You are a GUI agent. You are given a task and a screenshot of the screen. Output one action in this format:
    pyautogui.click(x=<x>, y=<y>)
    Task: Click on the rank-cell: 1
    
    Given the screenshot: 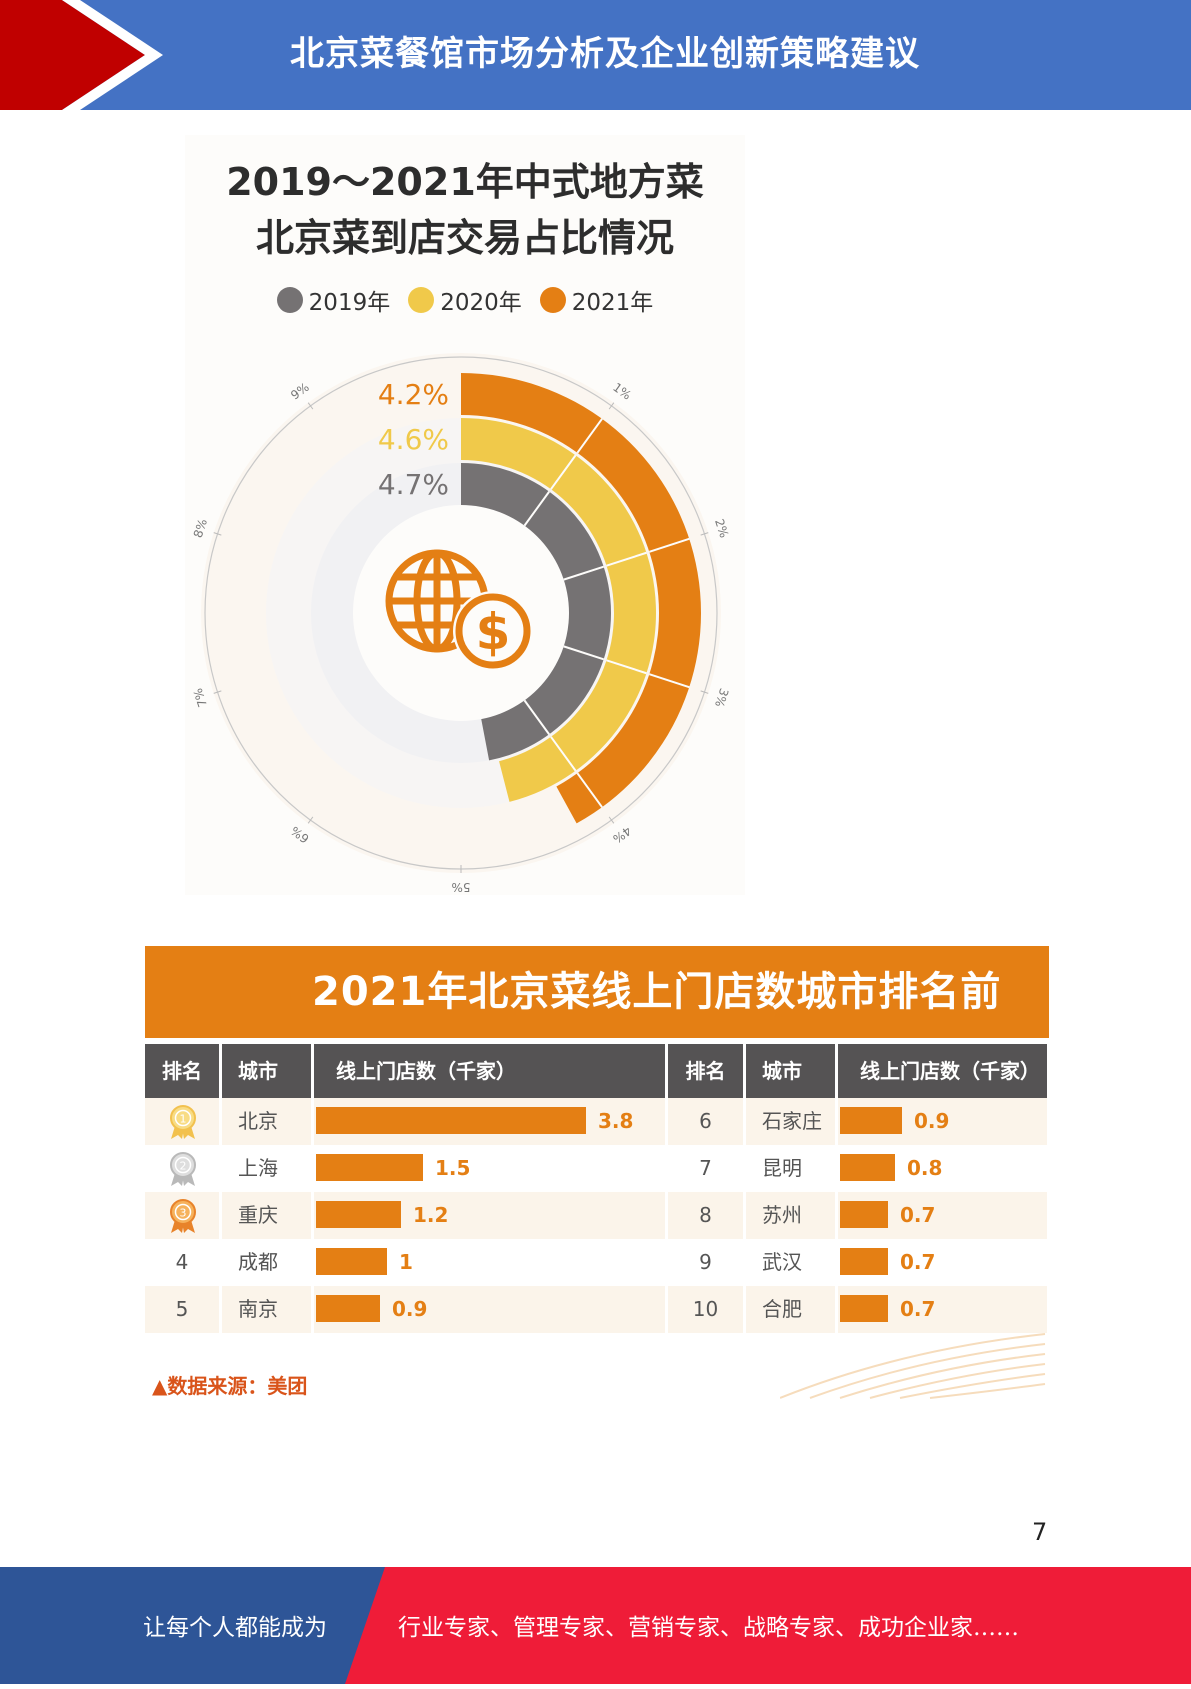 What is the action you would take?
    pyautogui.click(x=182, y=1121)
    